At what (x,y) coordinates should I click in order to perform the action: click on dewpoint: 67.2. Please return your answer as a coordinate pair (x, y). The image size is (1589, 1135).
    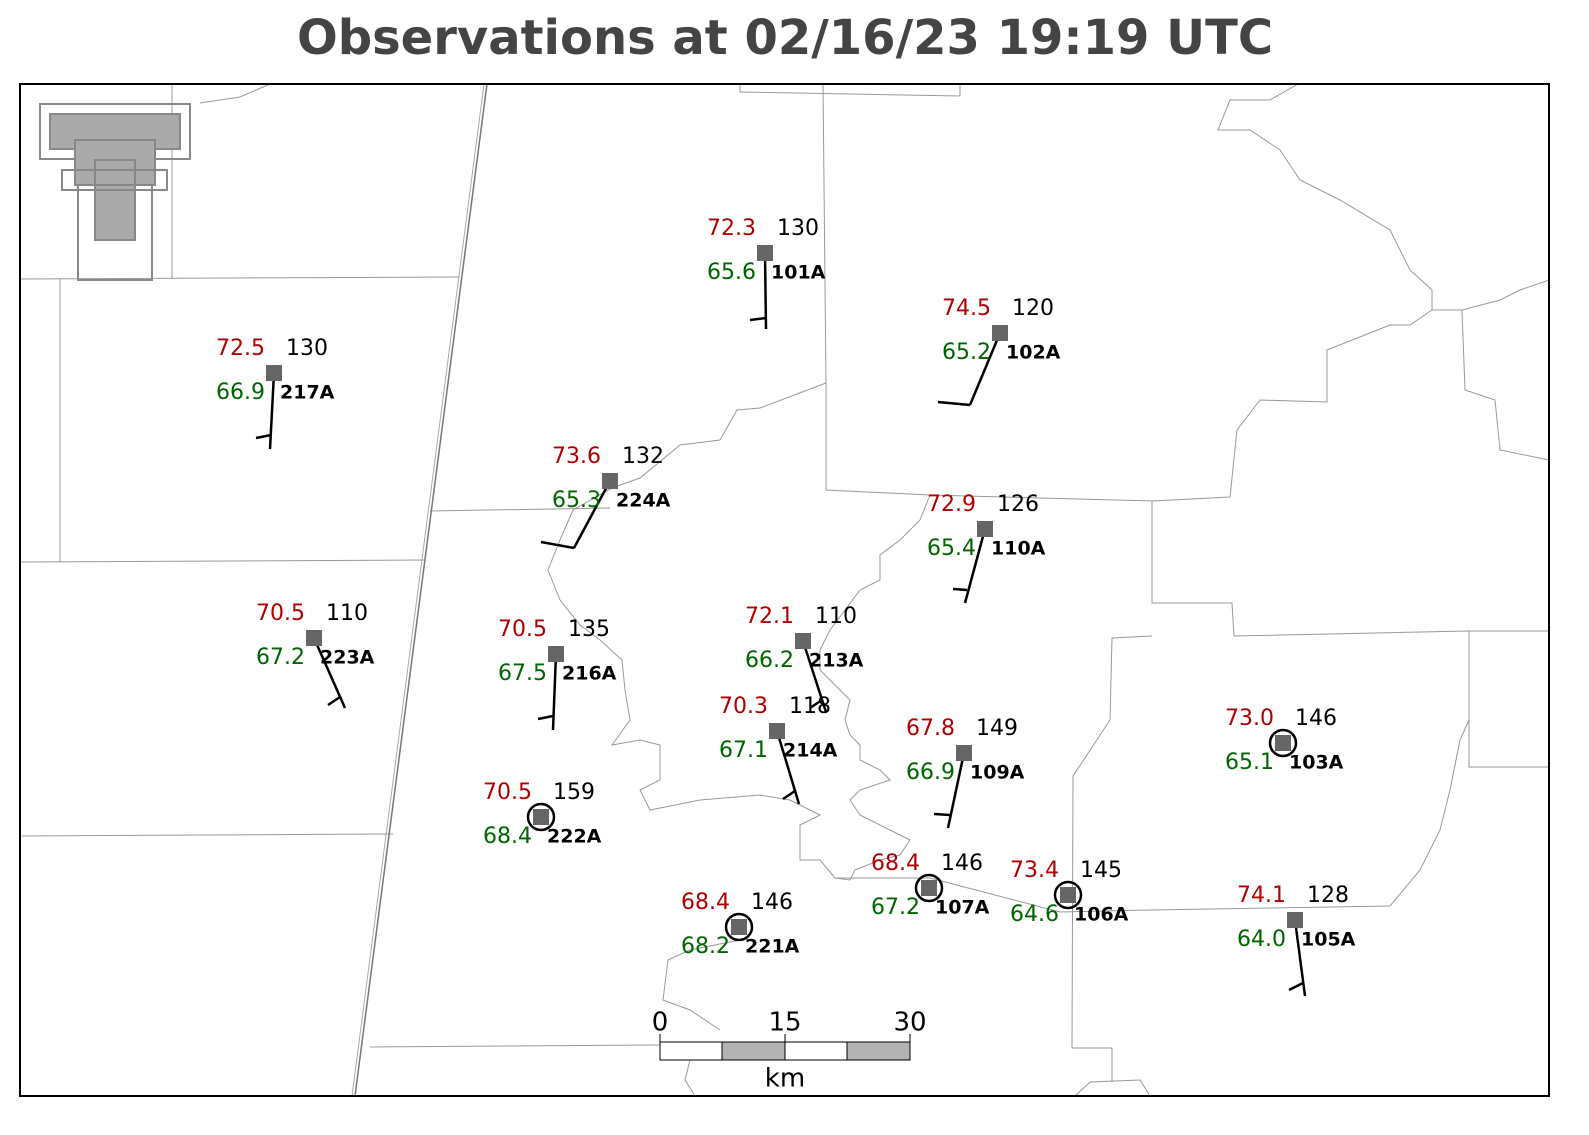
    Looking at the image, I should click on (895, 907).